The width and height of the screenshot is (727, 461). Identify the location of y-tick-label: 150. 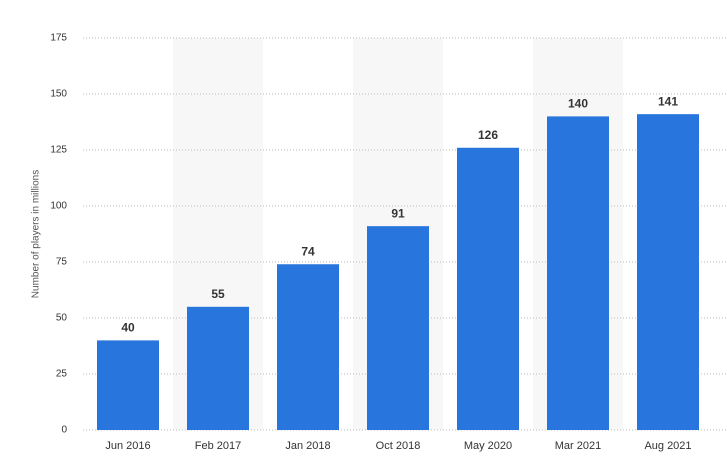
(58, 94).